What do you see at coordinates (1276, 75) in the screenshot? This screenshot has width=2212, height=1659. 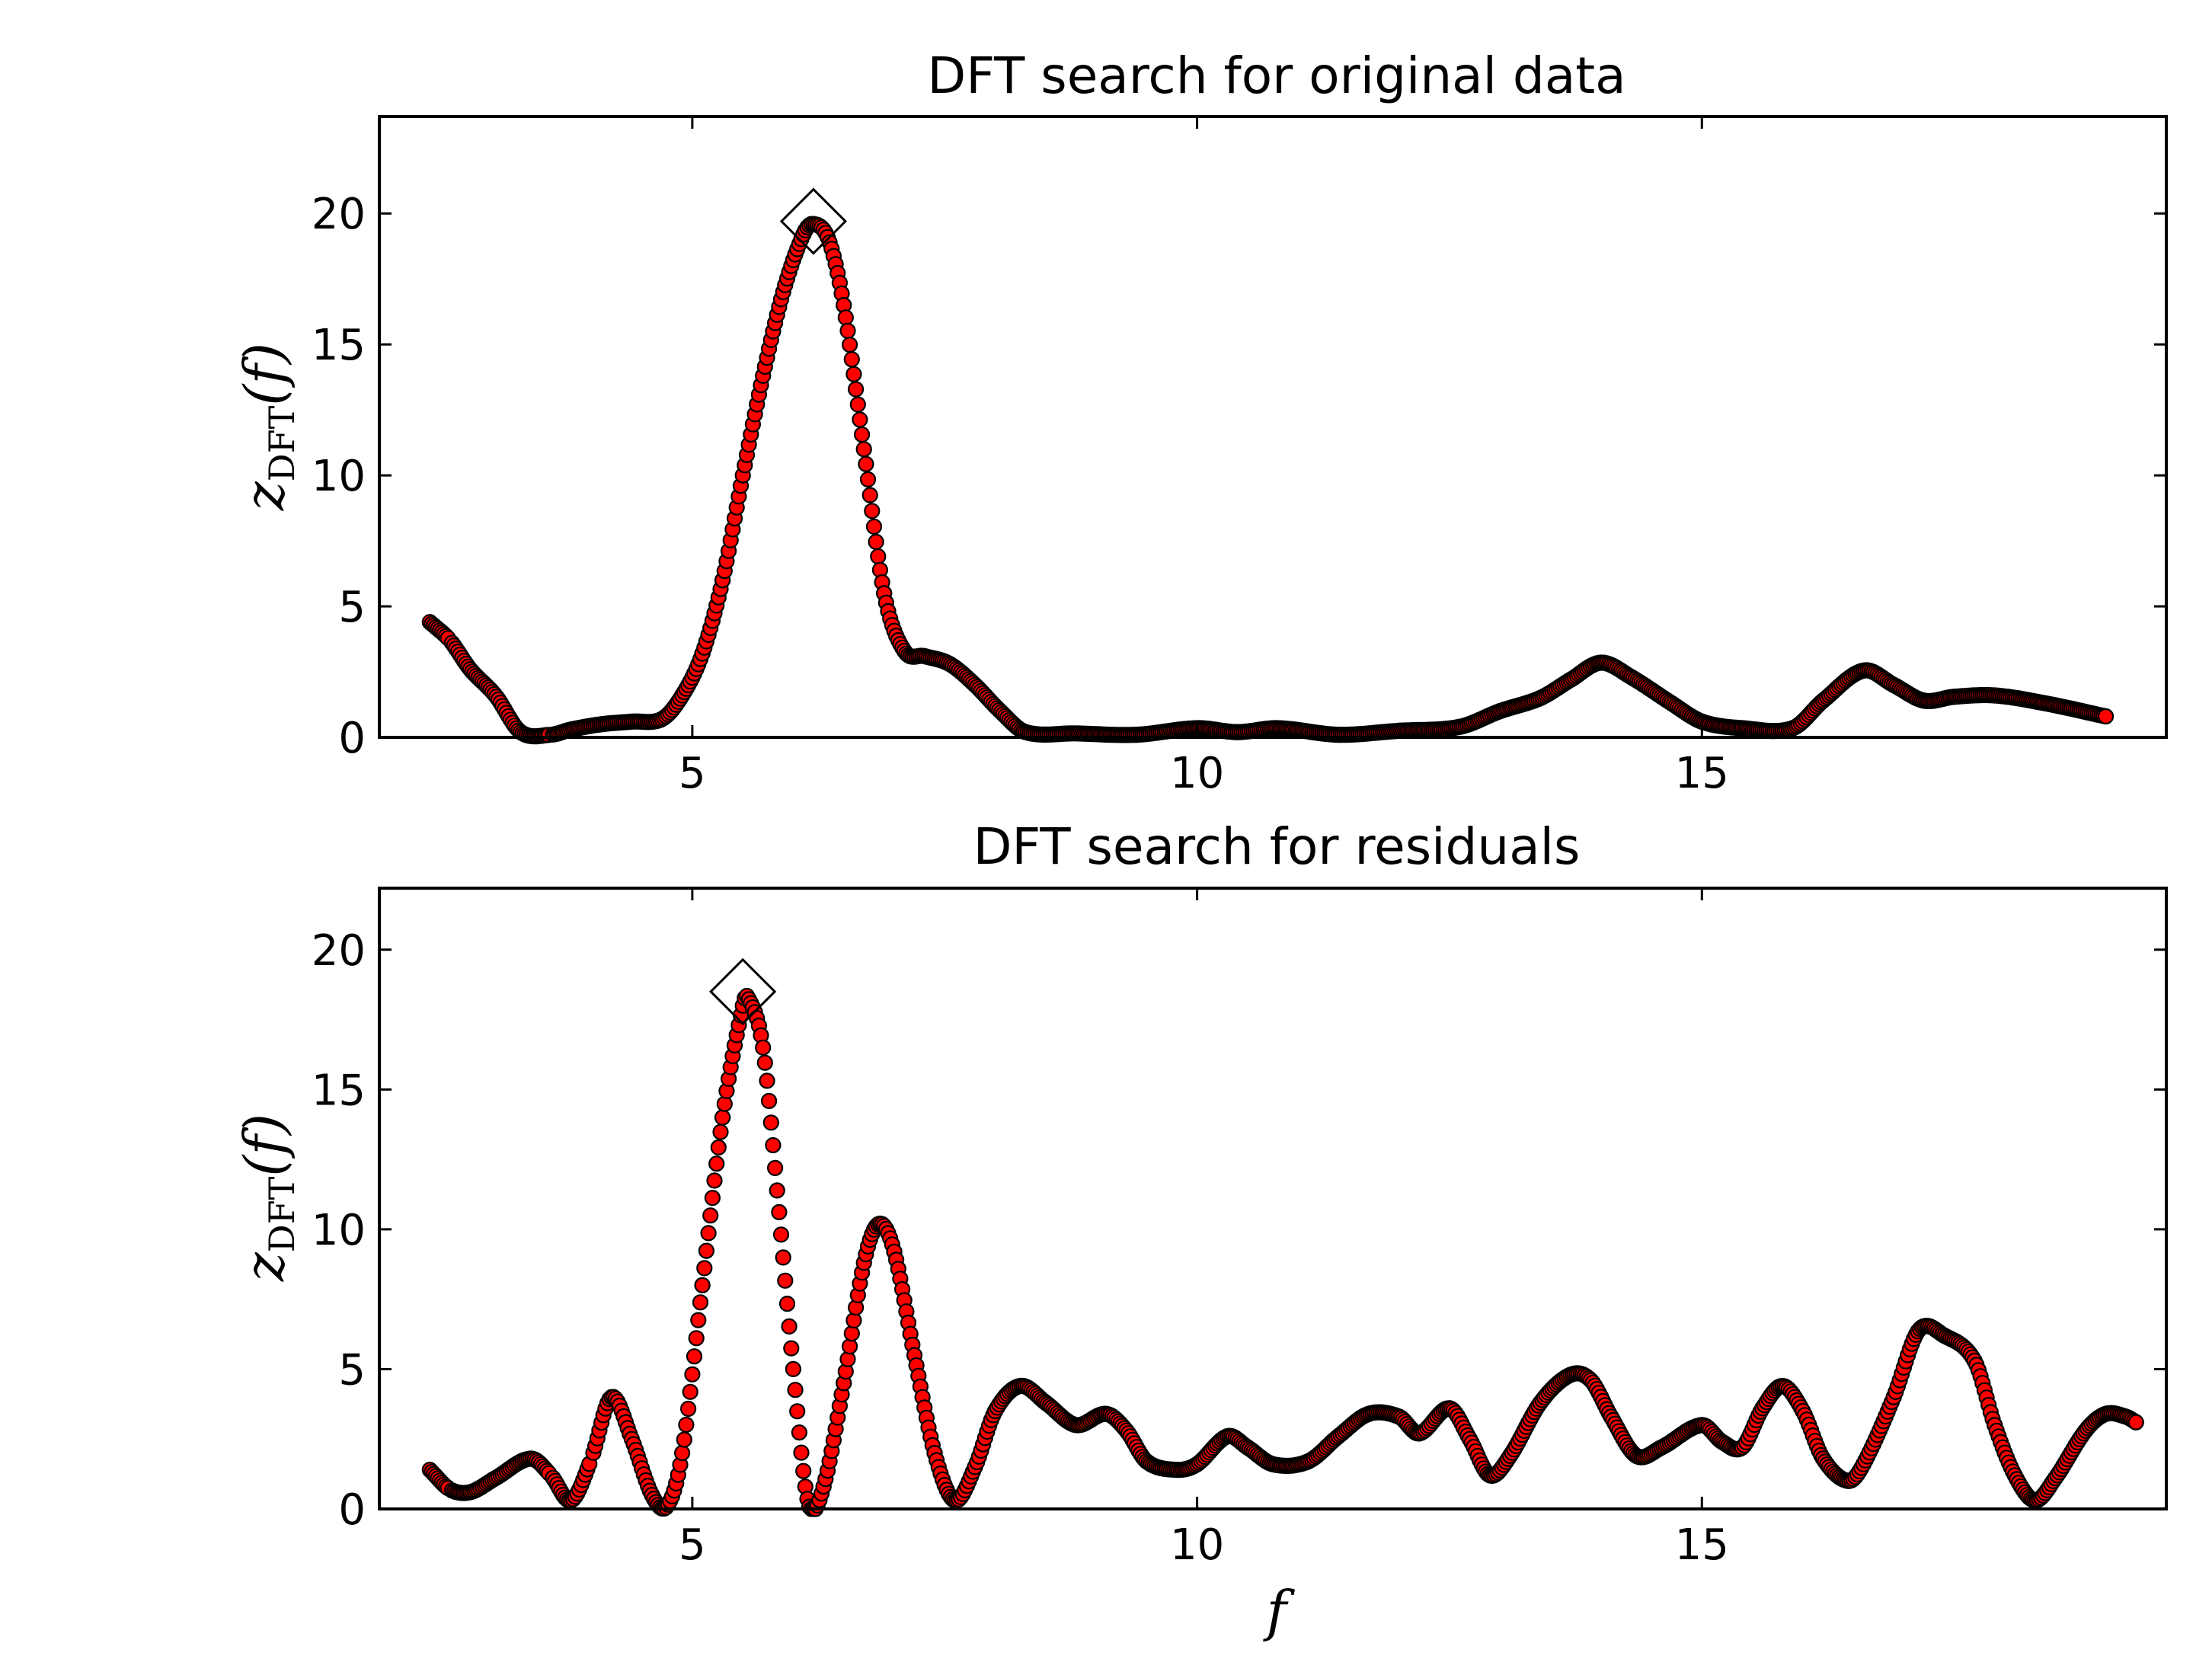 I see `panel-title: DFT search for original data` at bounding box center [1276, 75].